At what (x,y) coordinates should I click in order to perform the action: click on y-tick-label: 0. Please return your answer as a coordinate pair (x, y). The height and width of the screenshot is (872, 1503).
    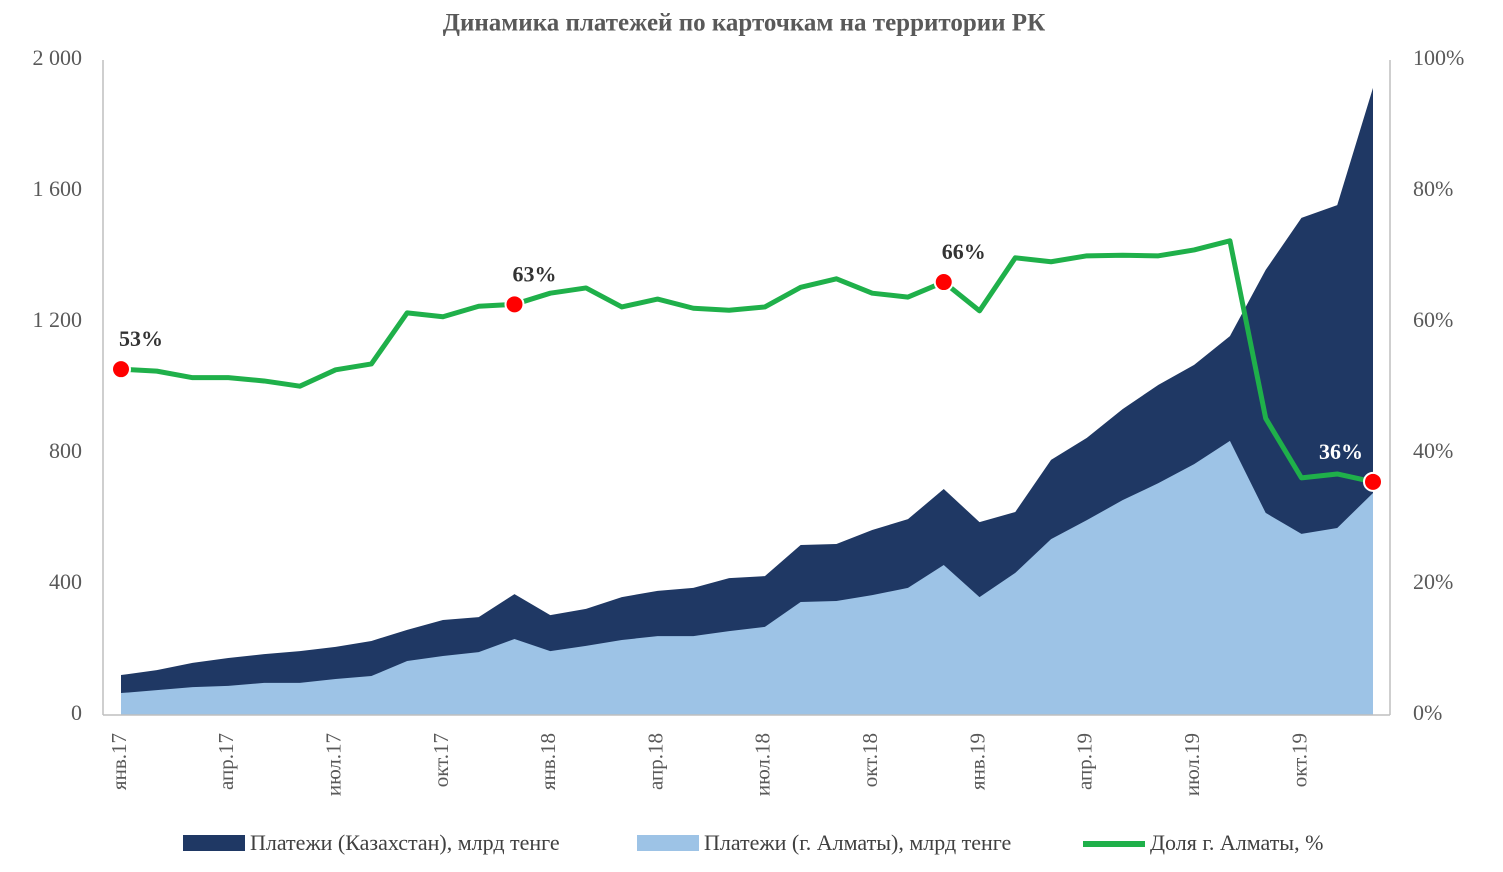
    Looking at the image, I should click on (76, 712).